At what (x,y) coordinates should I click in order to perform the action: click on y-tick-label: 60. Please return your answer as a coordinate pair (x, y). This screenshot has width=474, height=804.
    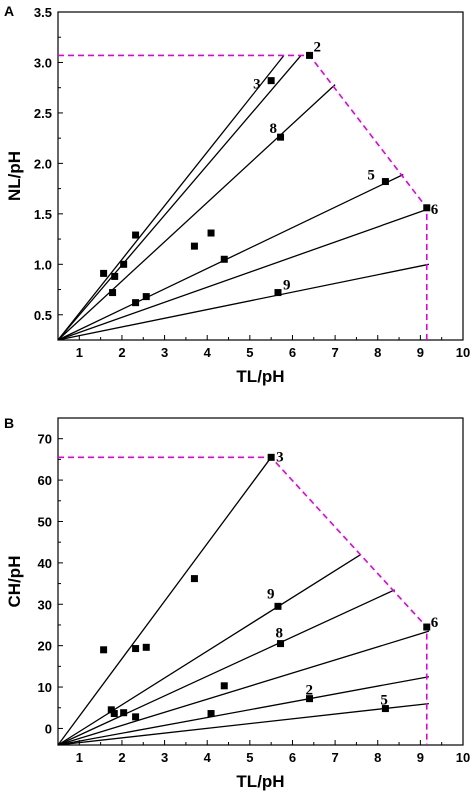
    Looking at the image, I should click on (45, 480).